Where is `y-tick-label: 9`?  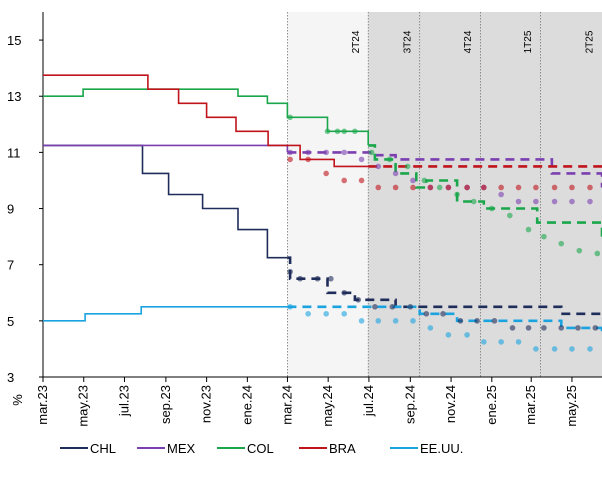
y-tick-label: 9 is located at coordinates (10, 209).